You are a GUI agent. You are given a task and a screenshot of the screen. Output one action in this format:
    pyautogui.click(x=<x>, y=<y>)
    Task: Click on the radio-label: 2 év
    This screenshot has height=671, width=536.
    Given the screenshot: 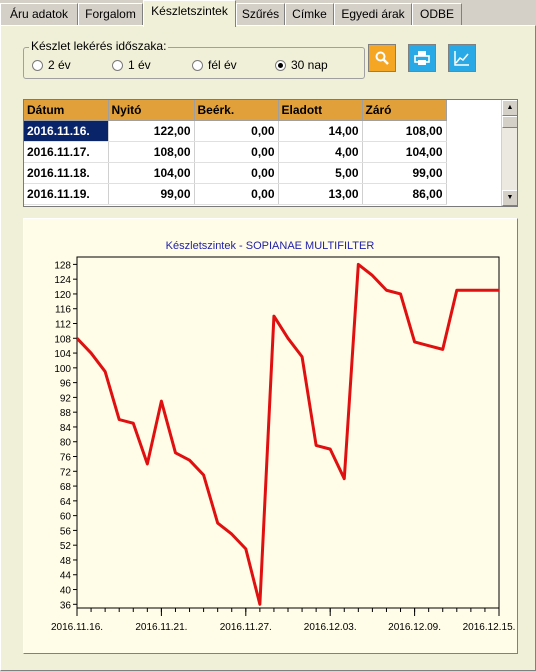 What is the action you would take?
    pyautogui.click(x=59, y=65)
    